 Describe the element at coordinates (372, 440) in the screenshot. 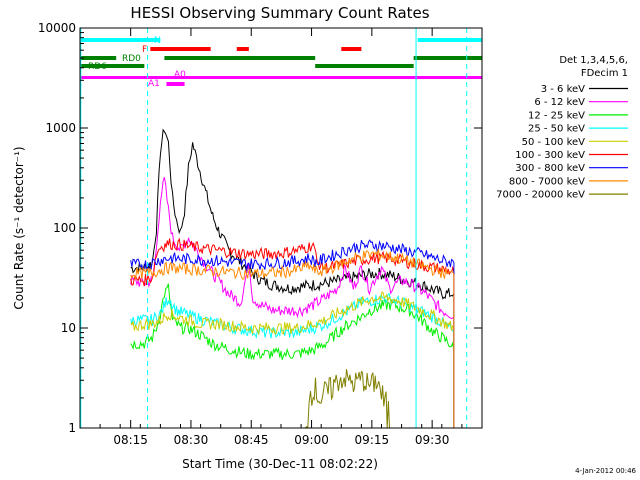

I see `x-tick-label-4: 09:15` at that location.